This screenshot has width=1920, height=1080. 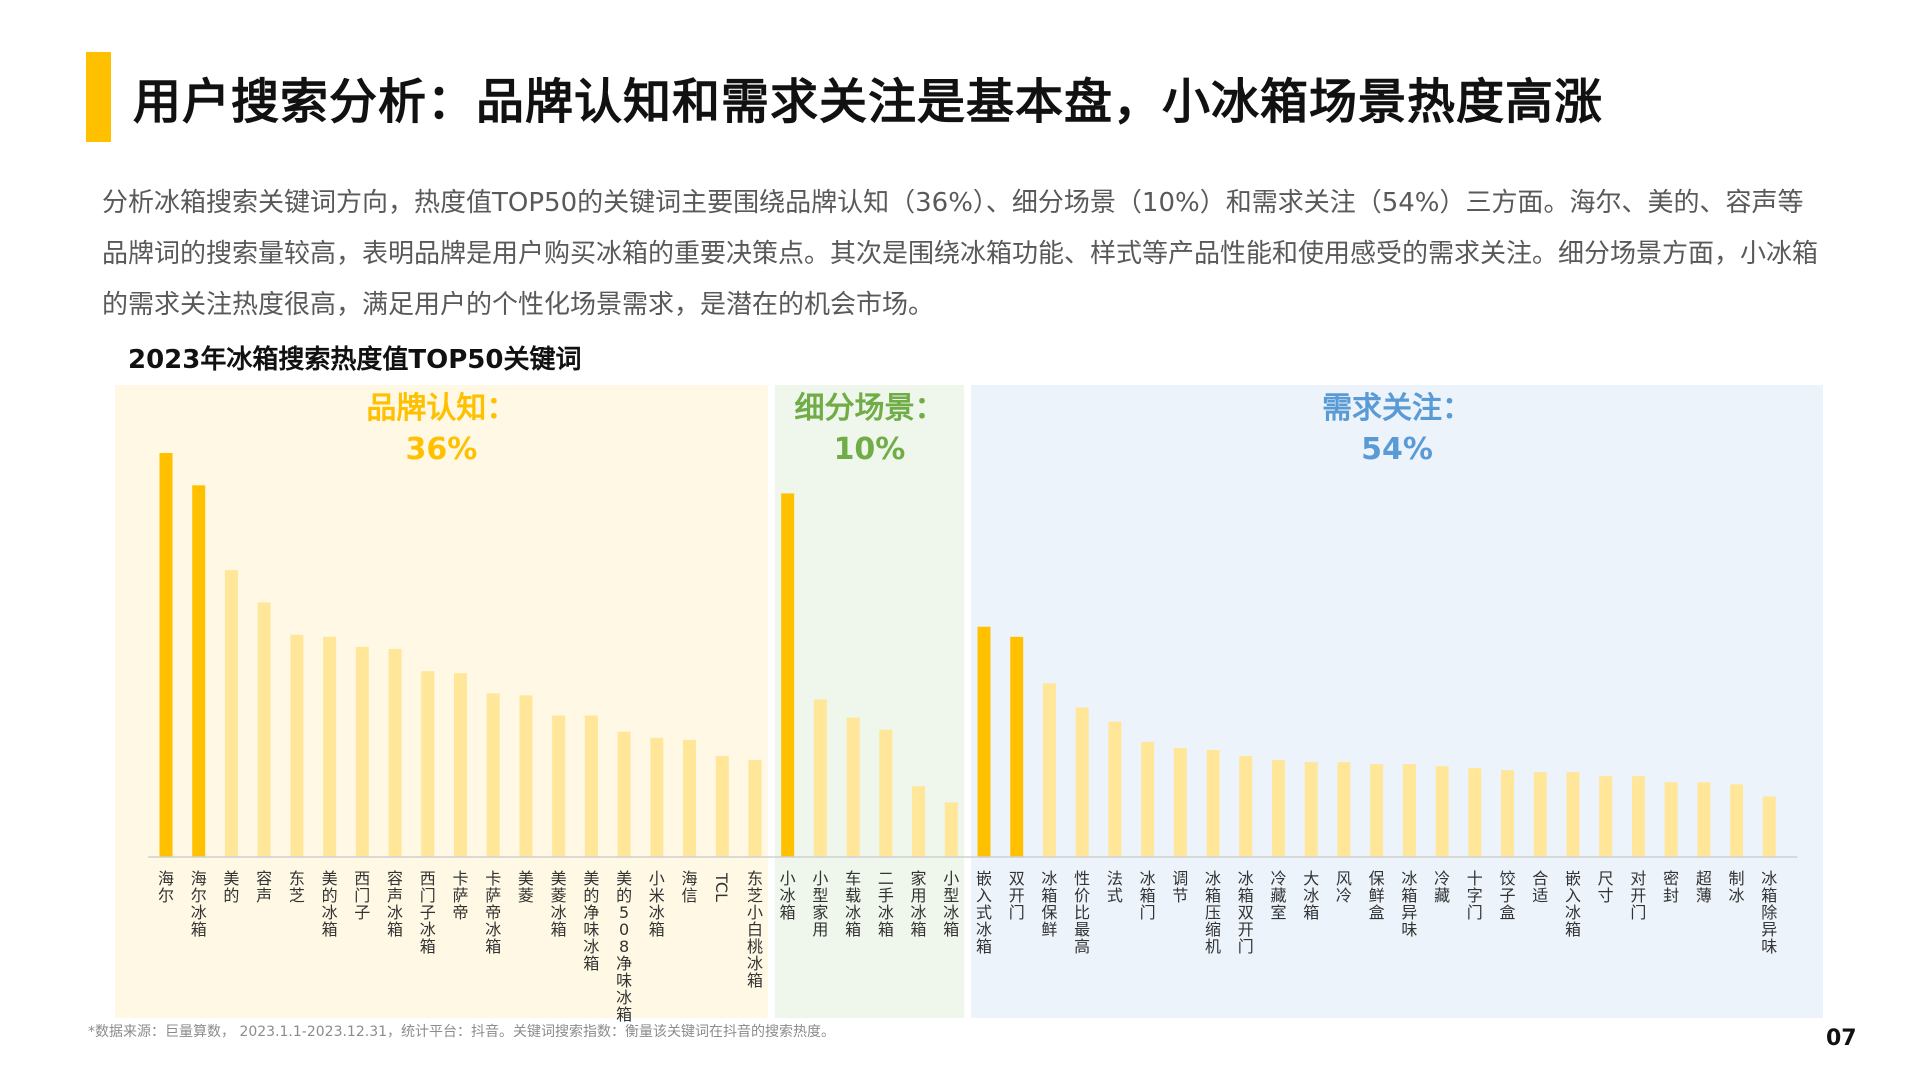 I want to click on category-label: 嵌入冰箱, so click(x=1573, y=904).